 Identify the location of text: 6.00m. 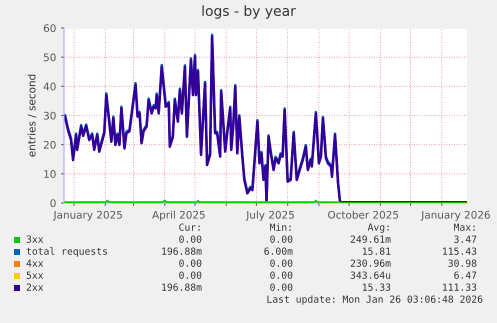
(278, 251).